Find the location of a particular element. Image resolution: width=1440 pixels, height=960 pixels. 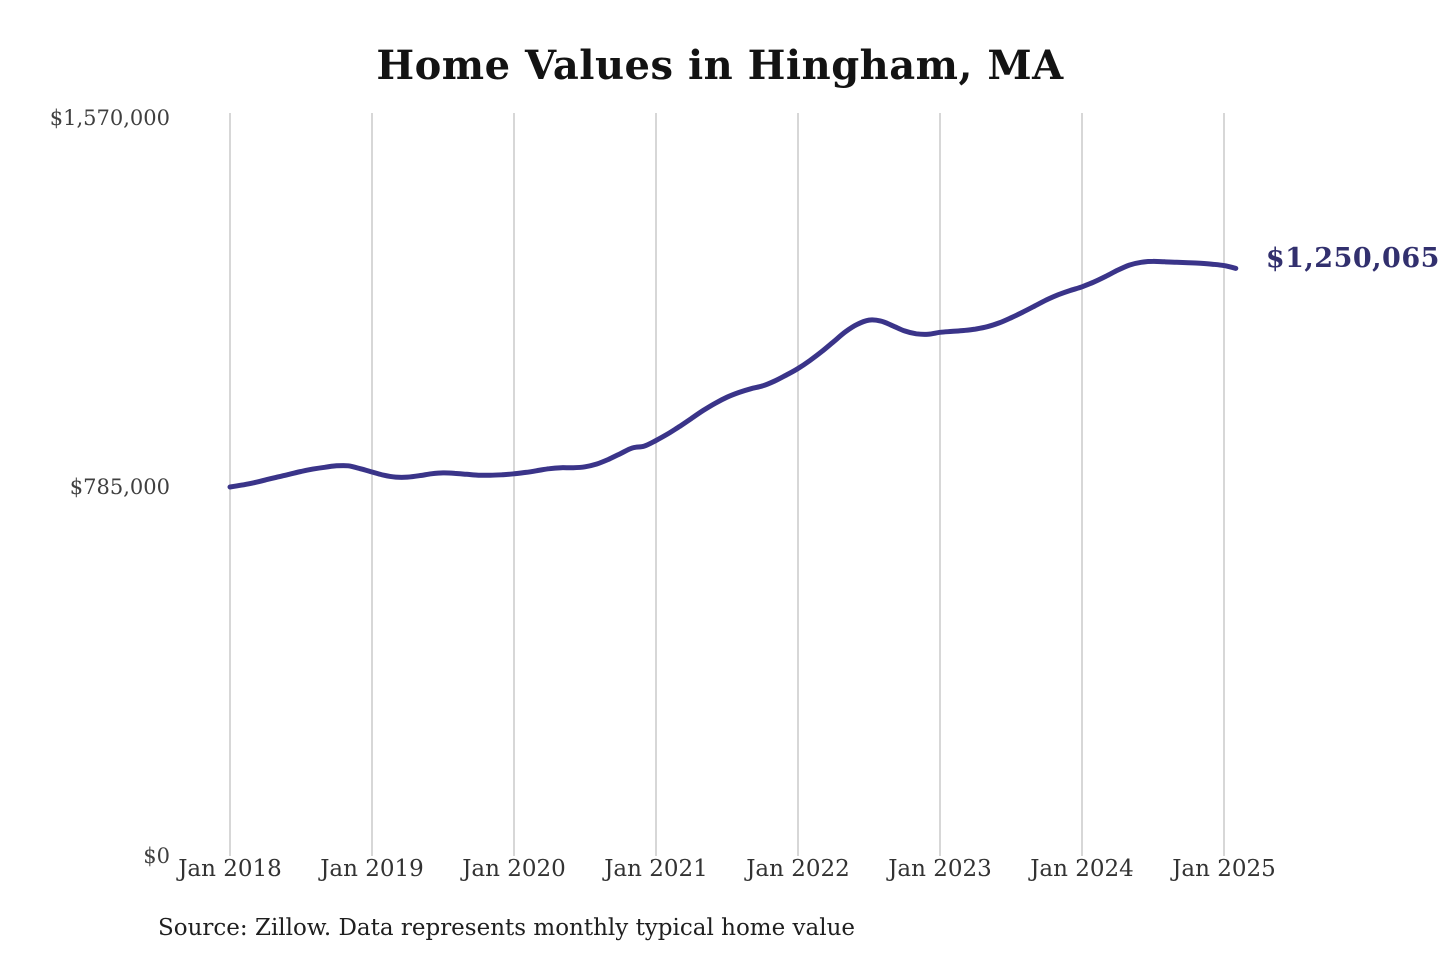

x-axis-tick-label: Jan 2025 is located at coordinates (1224, 869).